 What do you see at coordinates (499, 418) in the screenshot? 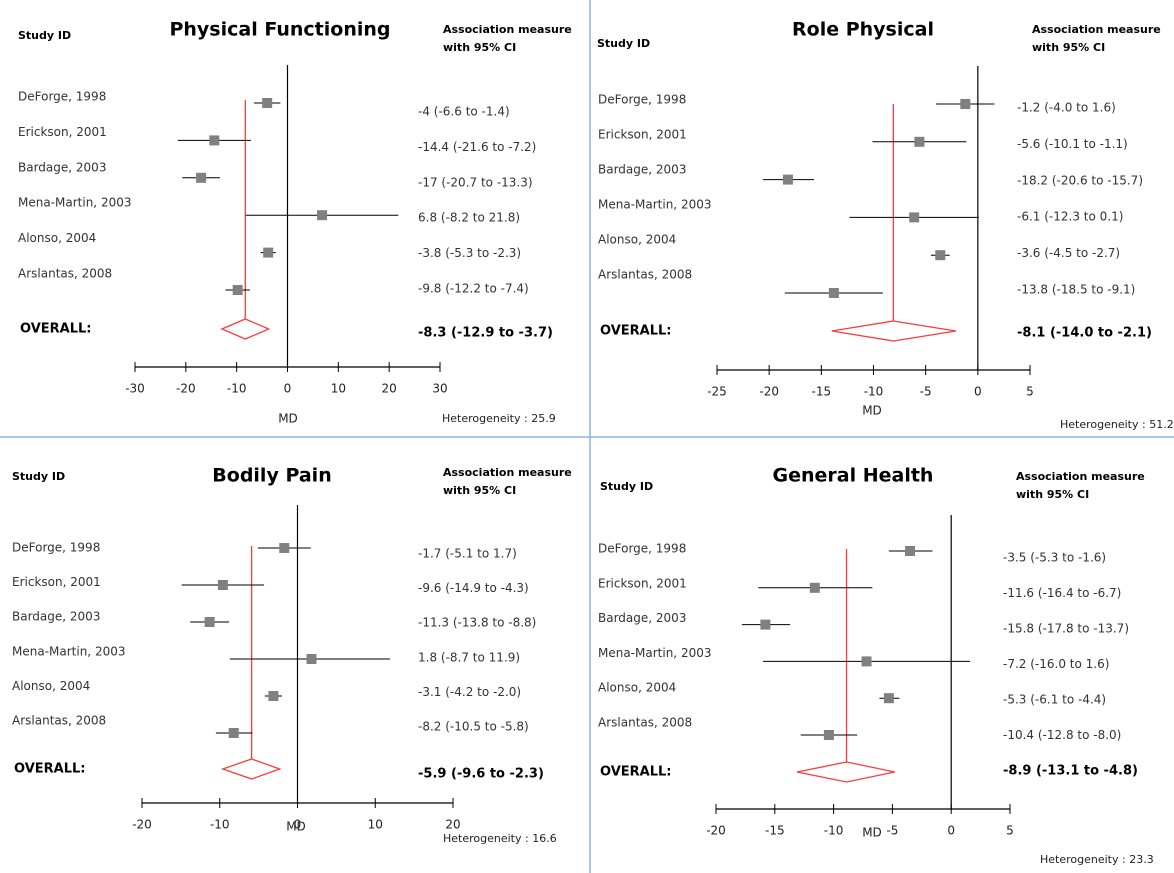
I see `heterogeneity: Heterogeneity : 25.9` at bounding box center [499, 418].